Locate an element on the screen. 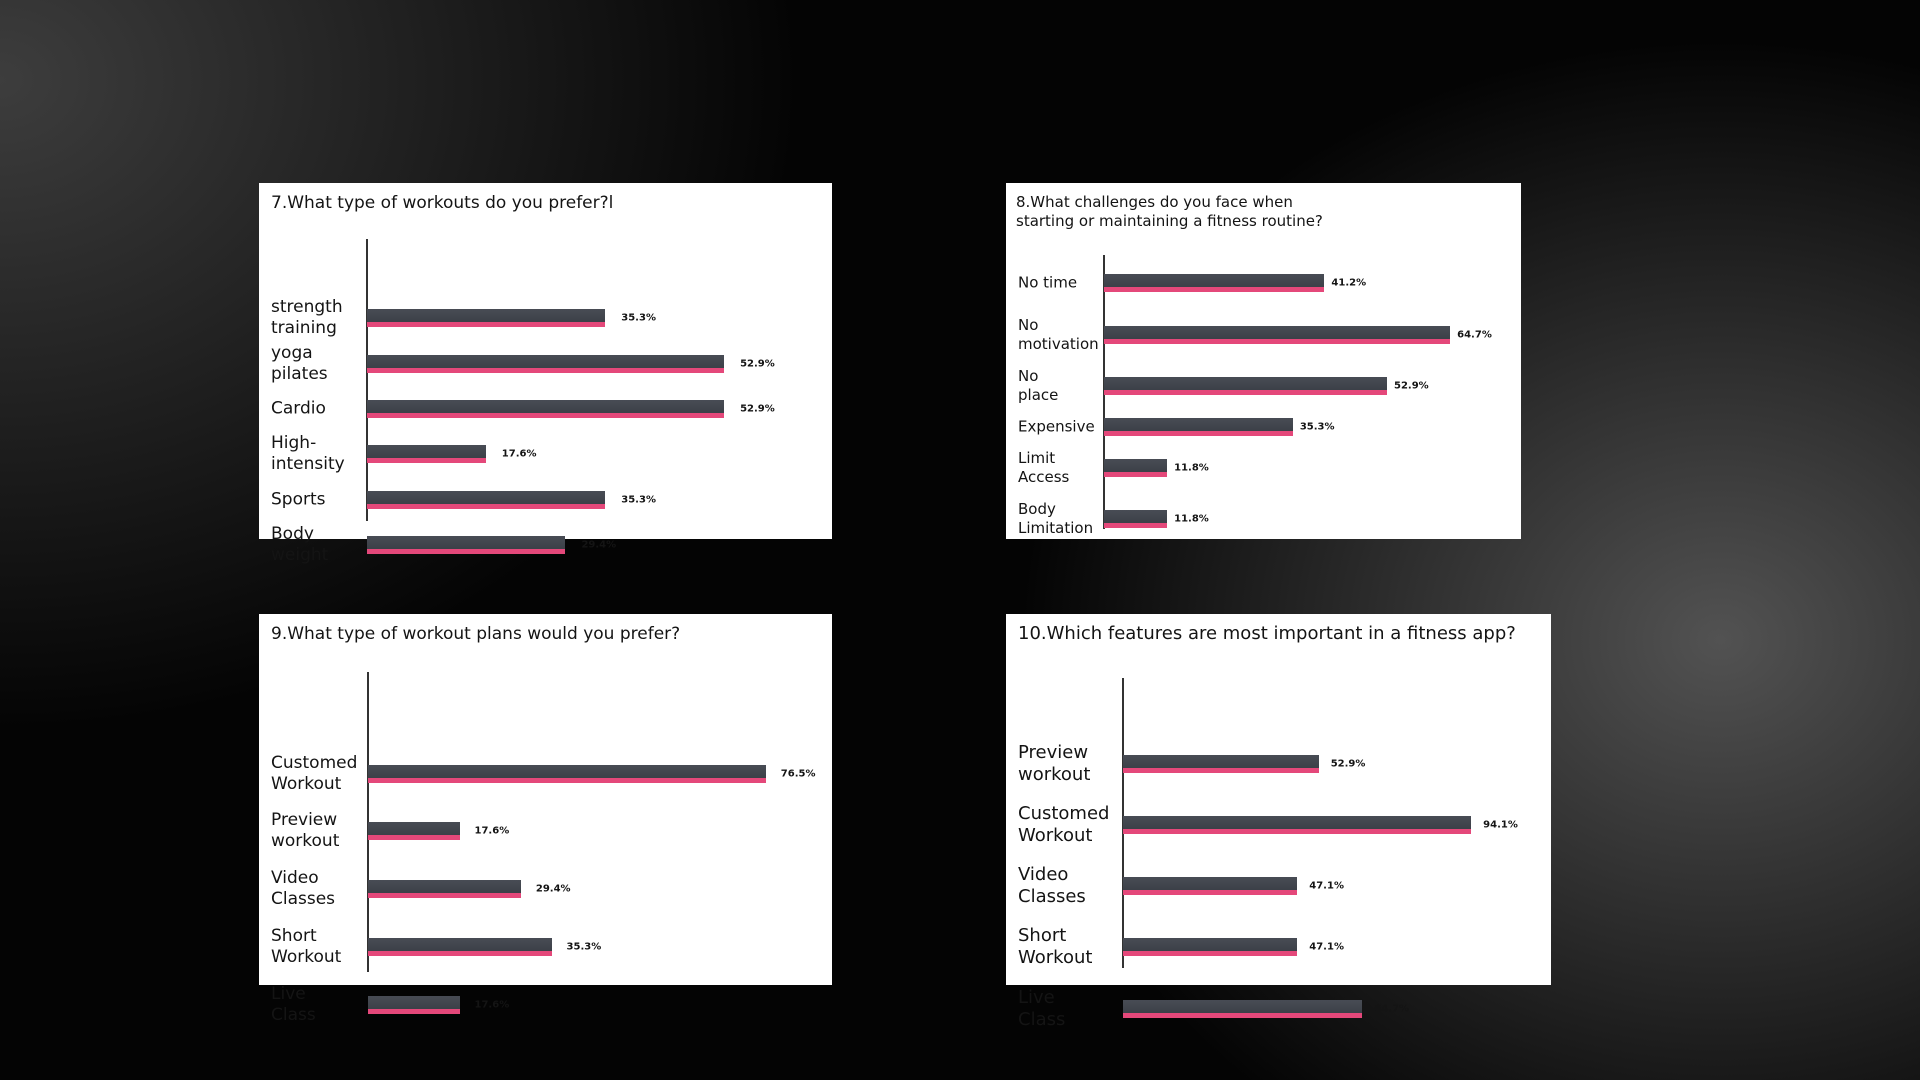 The image size is (1920, 1080). category-label: Limit Access is located at coordinates (1044, 467).